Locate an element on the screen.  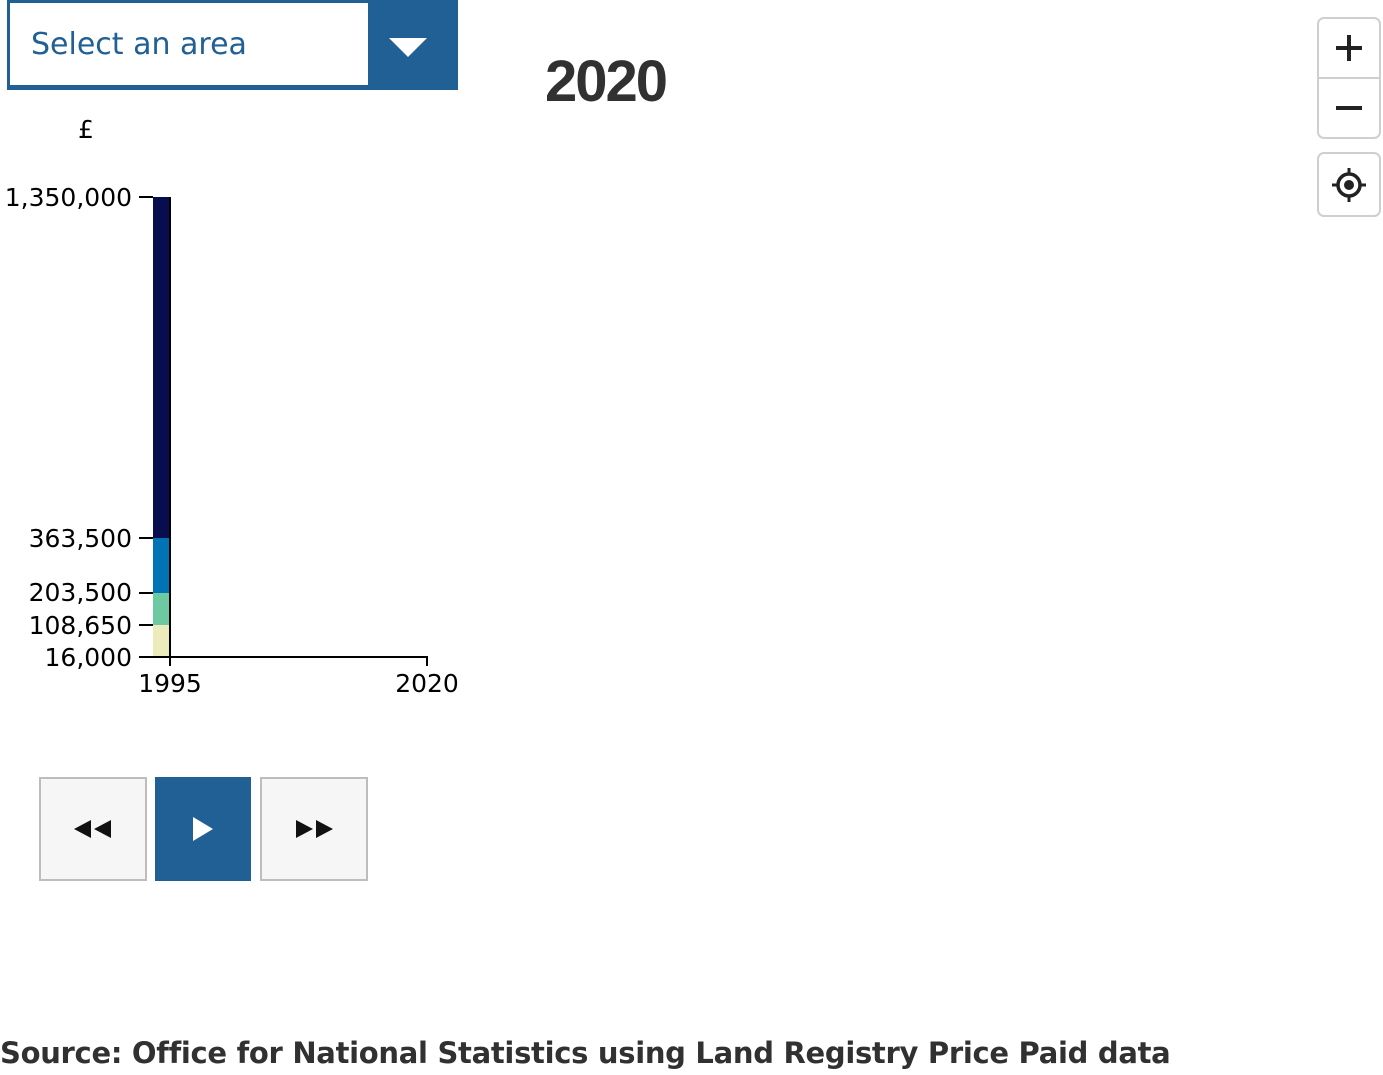
play-button is located at coordinates (203, 829).